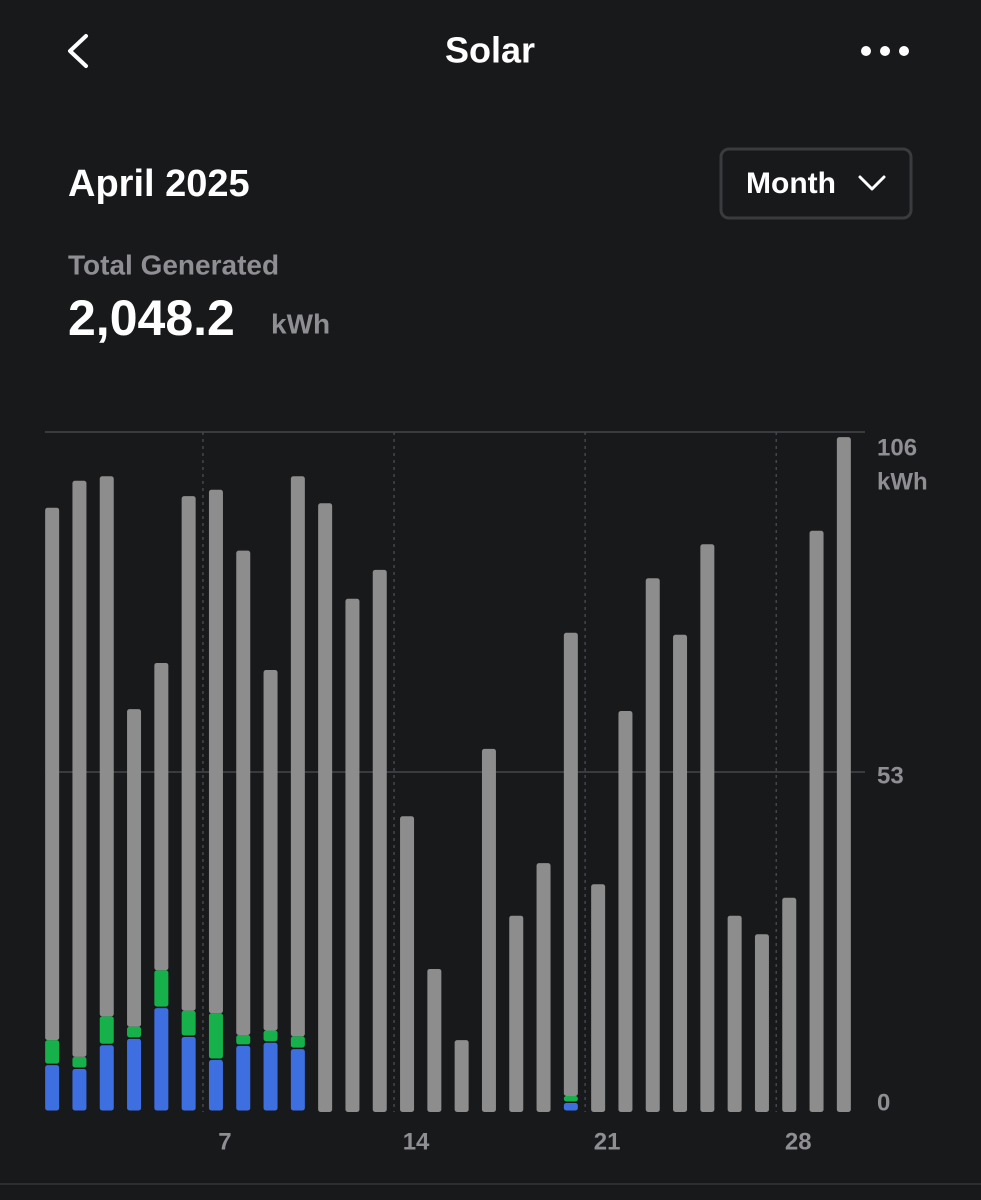  What do you see at coordinates (798, 1141) in the screenshot?
I see `x-tick-label: 28` at bounding box center [798, 1141].